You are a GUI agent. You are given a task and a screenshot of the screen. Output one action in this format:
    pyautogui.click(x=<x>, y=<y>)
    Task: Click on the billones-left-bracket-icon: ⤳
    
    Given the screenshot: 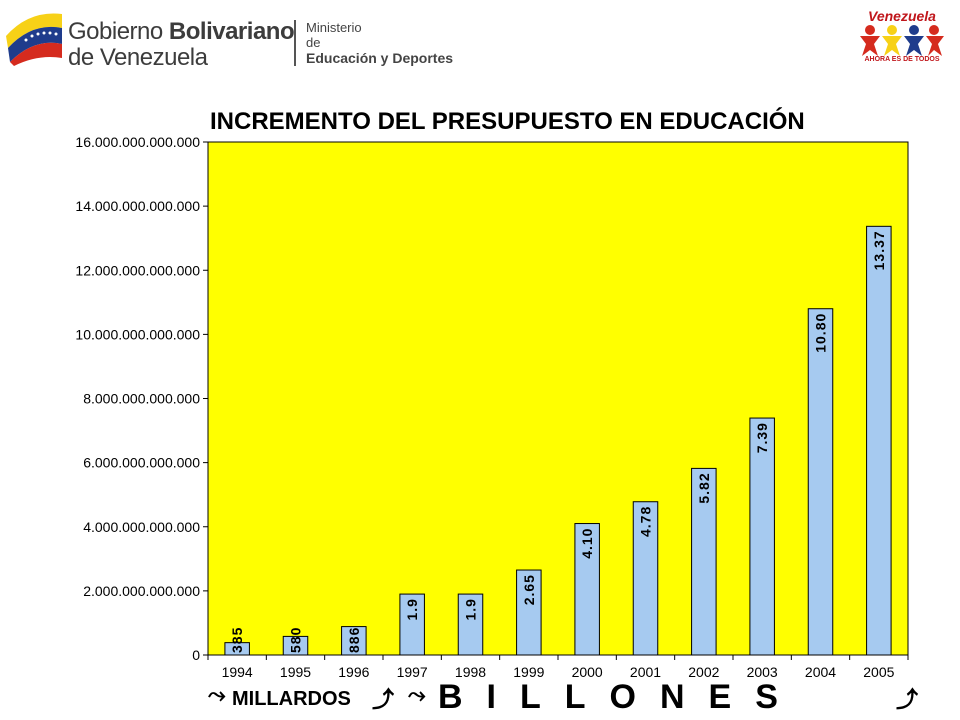 What is the action you would take?
    pyautogui.click(x=417, y=694)
    